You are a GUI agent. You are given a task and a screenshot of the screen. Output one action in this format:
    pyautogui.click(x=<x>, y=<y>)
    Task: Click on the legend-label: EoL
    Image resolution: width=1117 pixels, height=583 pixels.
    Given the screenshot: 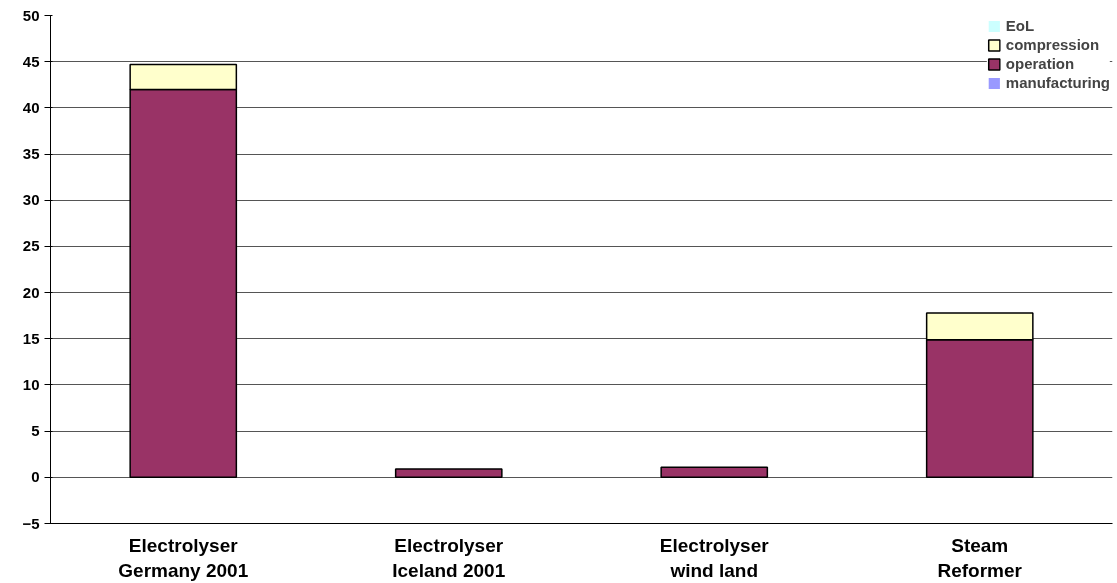 What is the action you would take?
    pyautogui.click(x=1020, y=25)
    